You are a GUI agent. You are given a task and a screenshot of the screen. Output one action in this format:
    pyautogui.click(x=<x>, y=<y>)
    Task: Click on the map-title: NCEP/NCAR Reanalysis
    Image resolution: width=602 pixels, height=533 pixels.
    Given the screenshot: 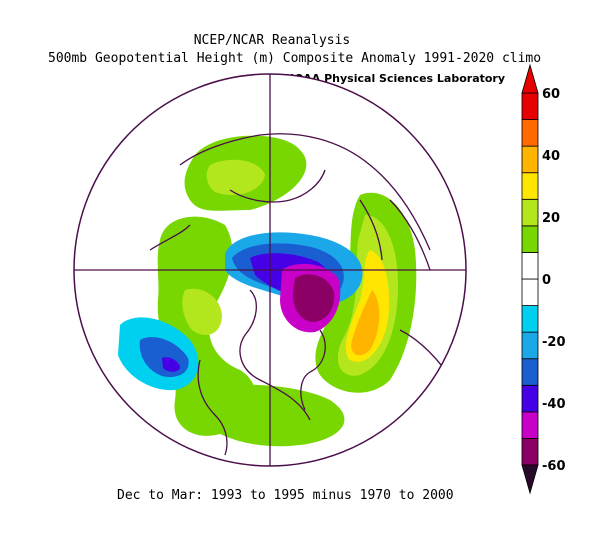 What is the action you would take?
    pyautogui.click(x=272, y=40)
    